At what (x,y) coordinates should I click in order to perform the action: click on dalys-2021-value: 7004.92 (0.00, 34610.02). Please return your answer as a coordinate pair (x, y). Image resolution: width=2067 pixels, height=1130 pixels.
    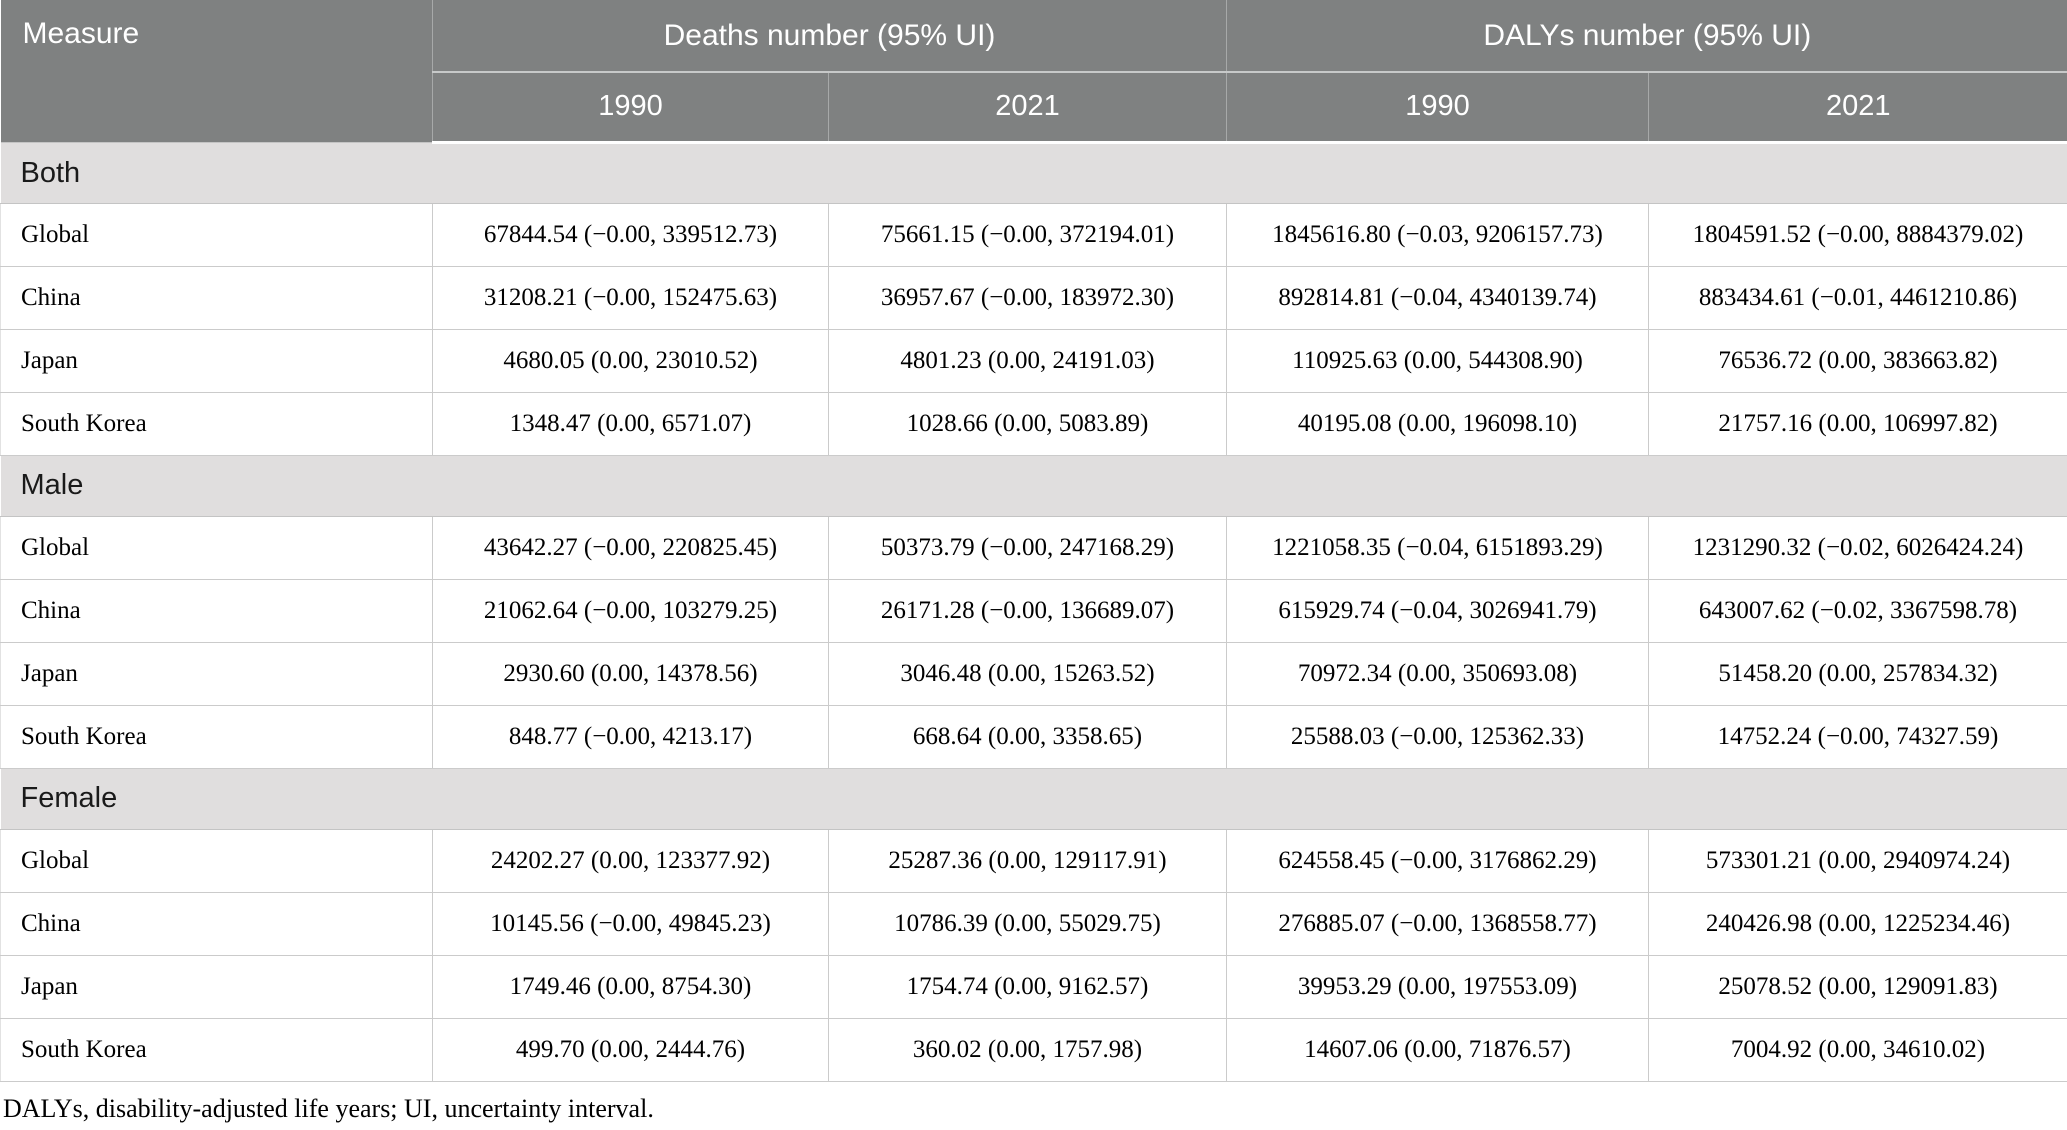
    Looking at the image, I should click on (1857, 1049).